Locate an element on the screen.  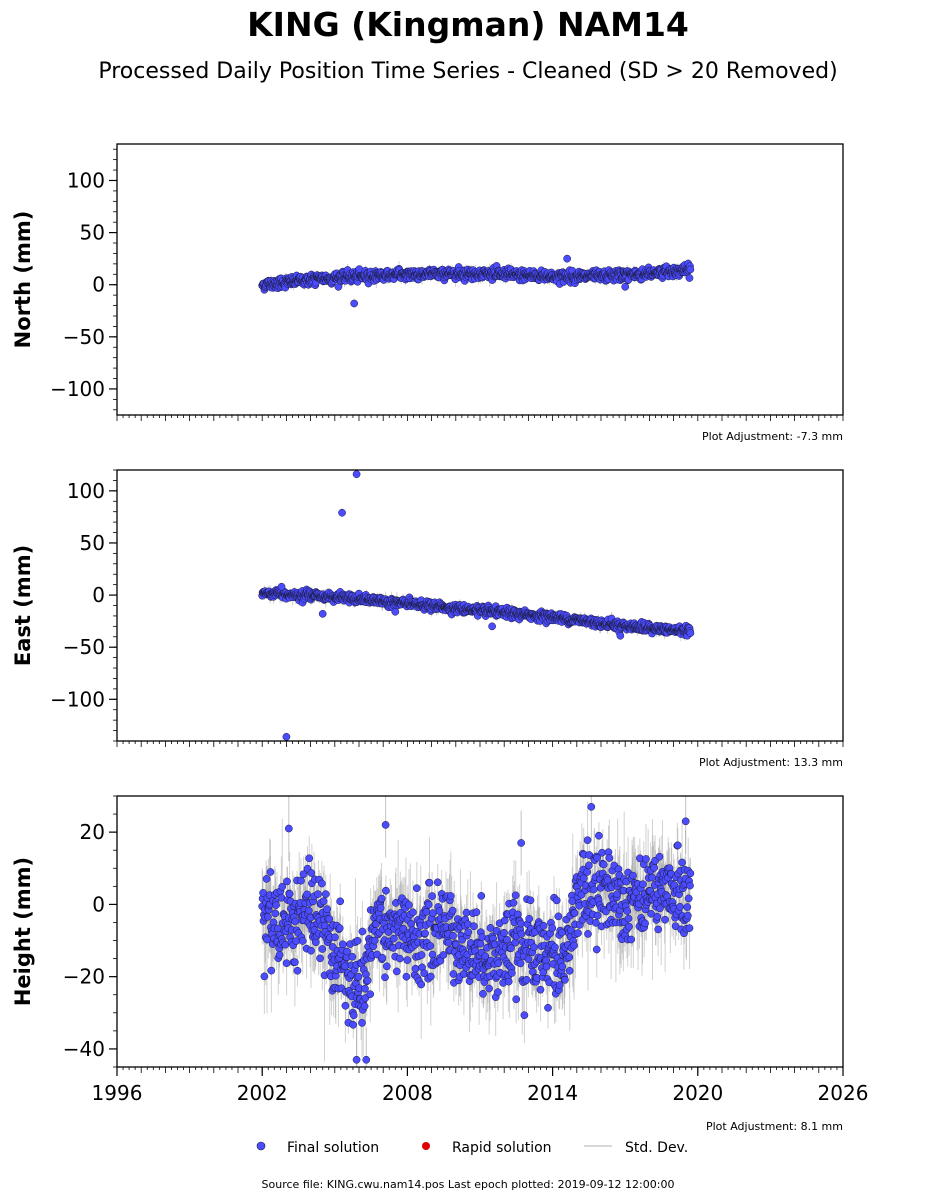
east-final-solution-points is located at coordinates (476, 605).